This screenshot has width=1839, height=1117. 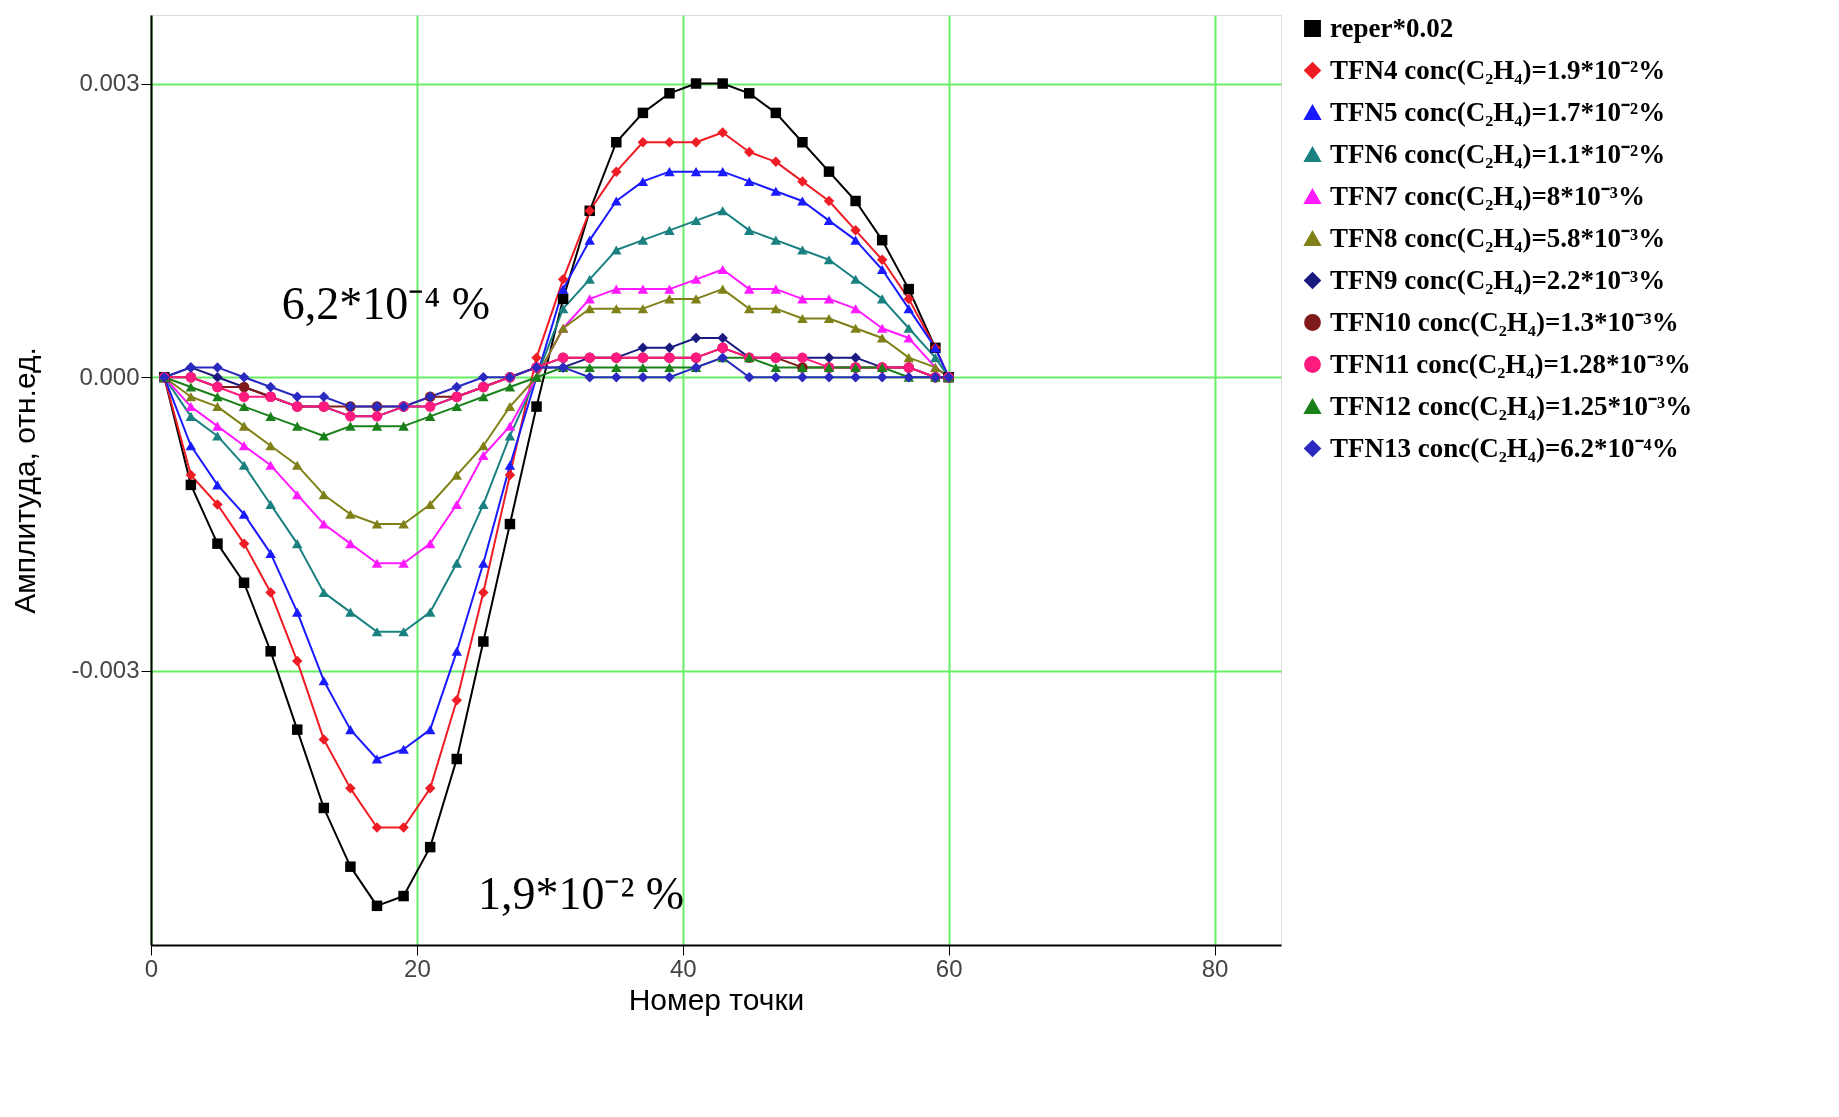 What do you see at coordinates (949, 968) in the screenshot?
I see `x-tick-label: 60` at bounding box center [949, 968].